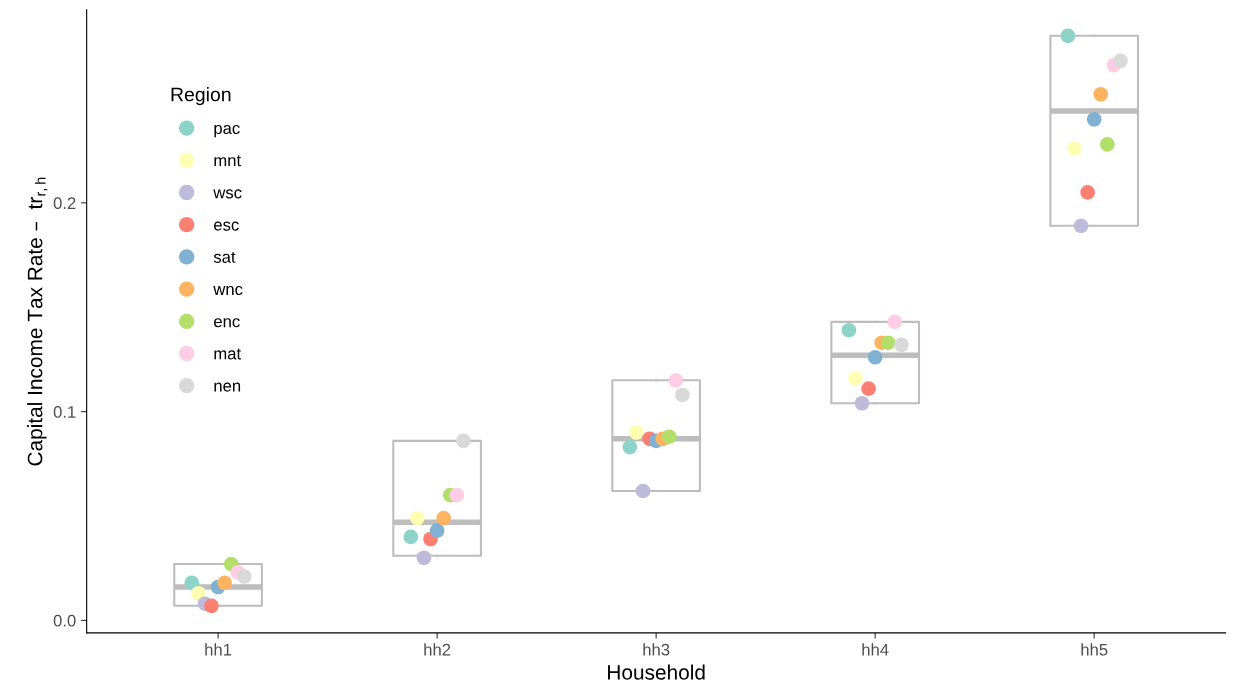 The height and width of the screenshot is (694, 1238). What do you see at coordinates (227, 323) in the screenshot?
I see `legend-label: enc` at bounding box center [227, 323].